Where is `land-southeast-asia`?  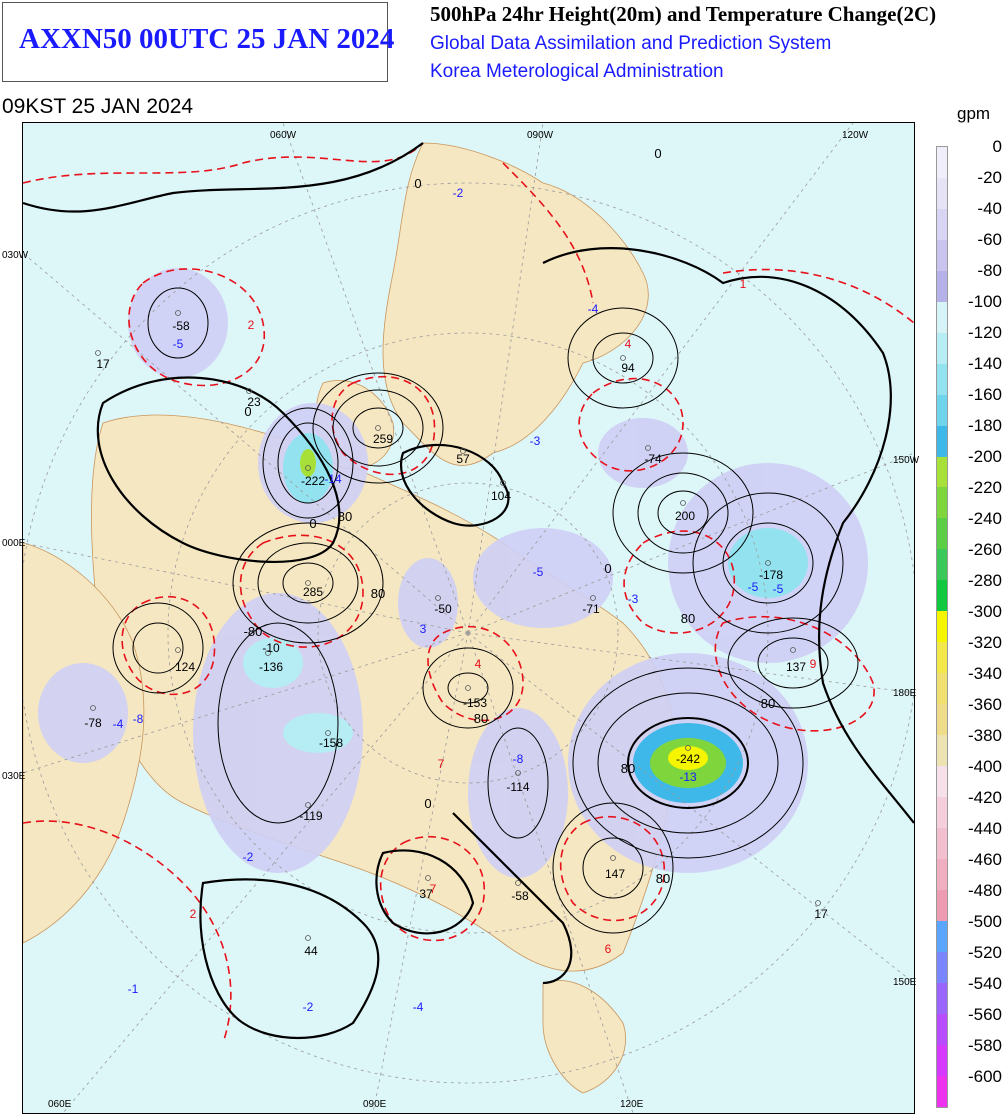 land-southeast-asia is located at coordinates (584, 1037).